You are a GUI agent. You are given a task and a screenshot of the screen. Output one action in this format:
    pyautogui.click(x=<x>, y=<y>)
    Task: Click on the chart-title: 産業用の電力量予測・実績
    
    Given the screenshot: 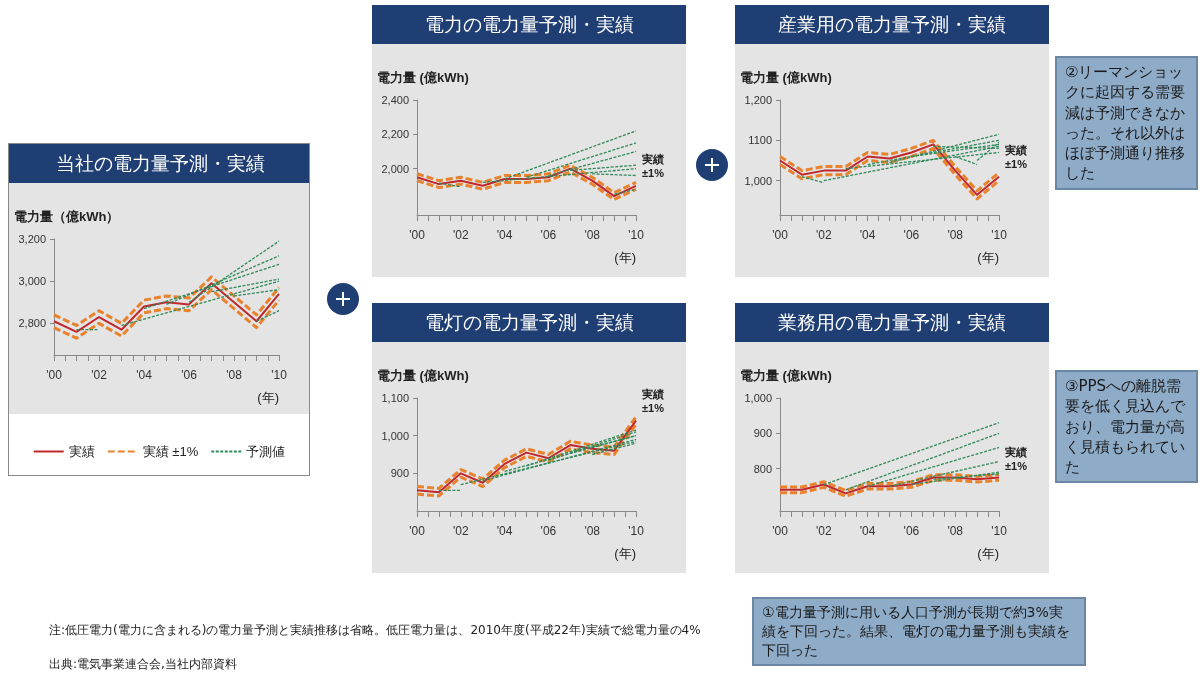 What is the action you would take?
    pyautogui.click(x=892, y=24)
    